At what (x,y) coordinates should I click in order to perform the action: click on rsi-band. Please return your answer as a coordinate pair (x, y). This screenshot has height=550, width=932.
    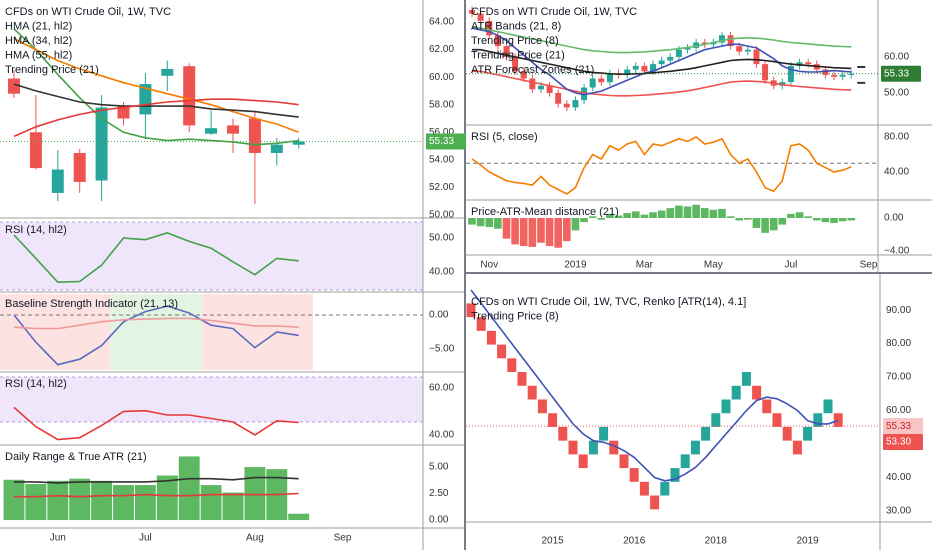
    Looking at the image, I should click on (211, 399).